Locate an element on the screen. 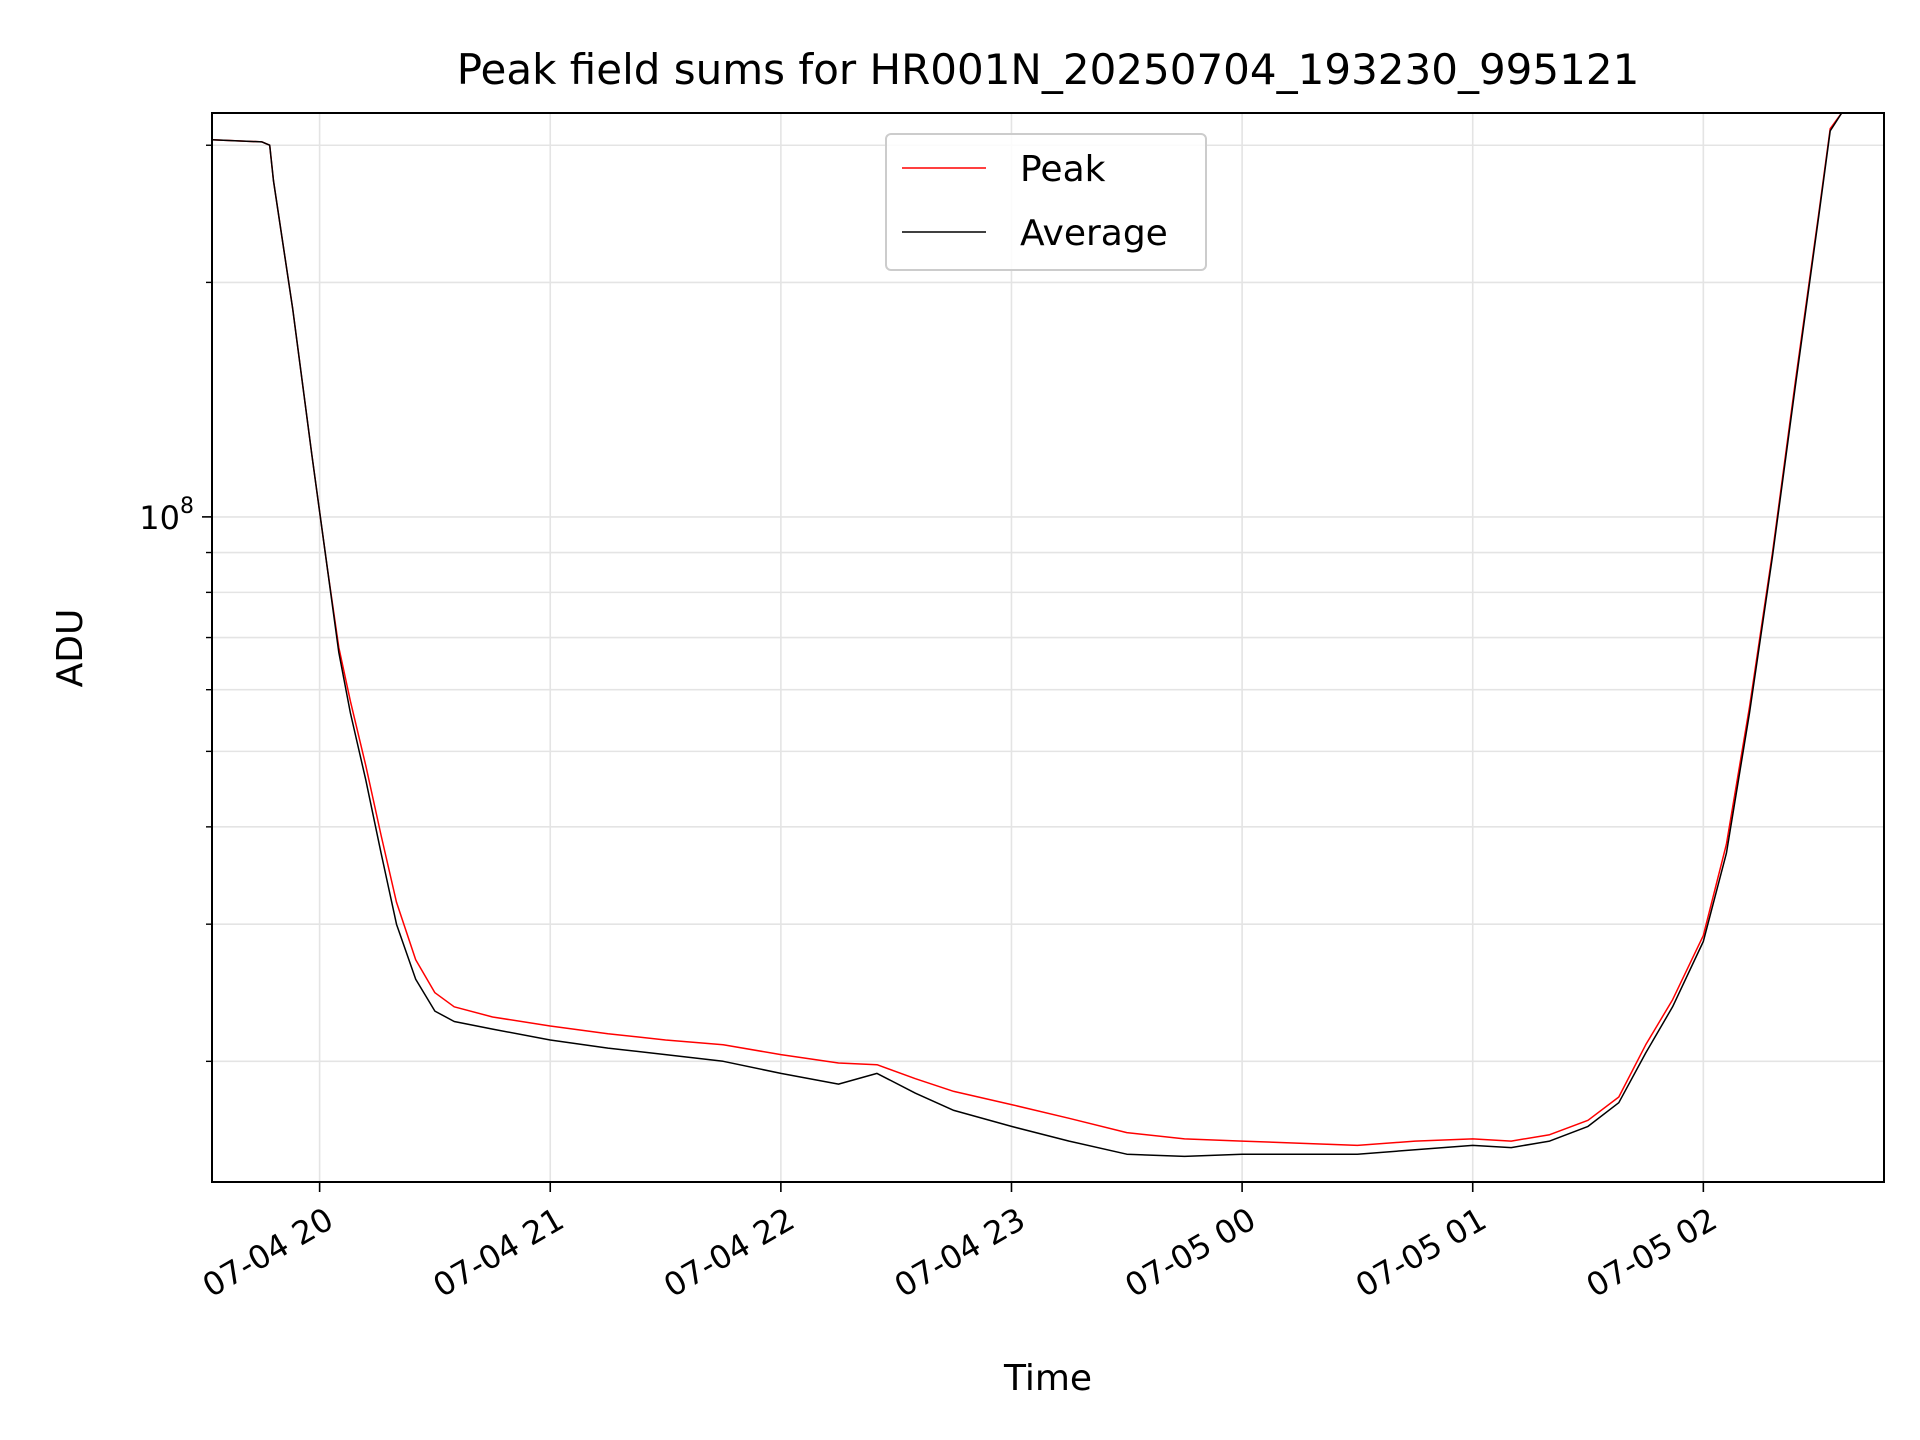  legend-label-average: Average is located at coordinates (1094, 233).